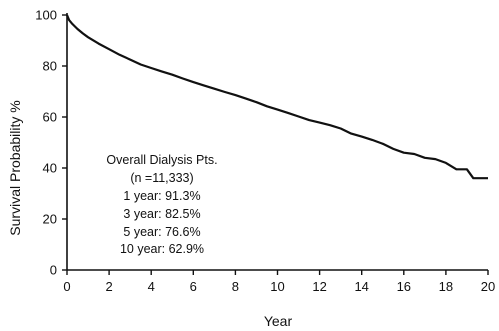 Image resolution: width=499 pixels, height=331 pixels. What do you see at coordinates (446, 286) in the screenshot?
I see `x-tick-label: 18` at bounding box center [446, 286].